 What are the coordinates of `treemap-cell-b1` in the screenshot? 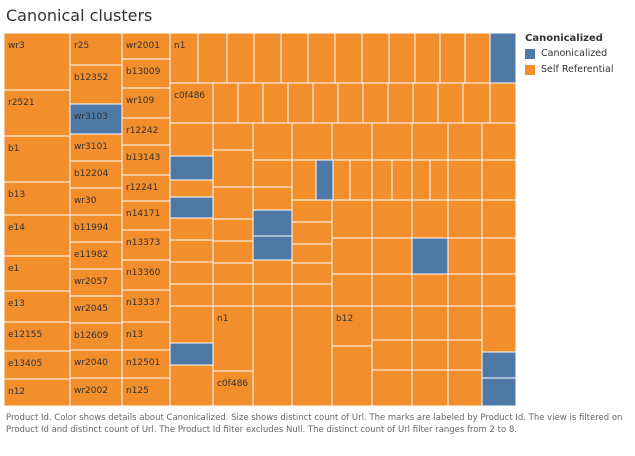 It's located at (37, 159).